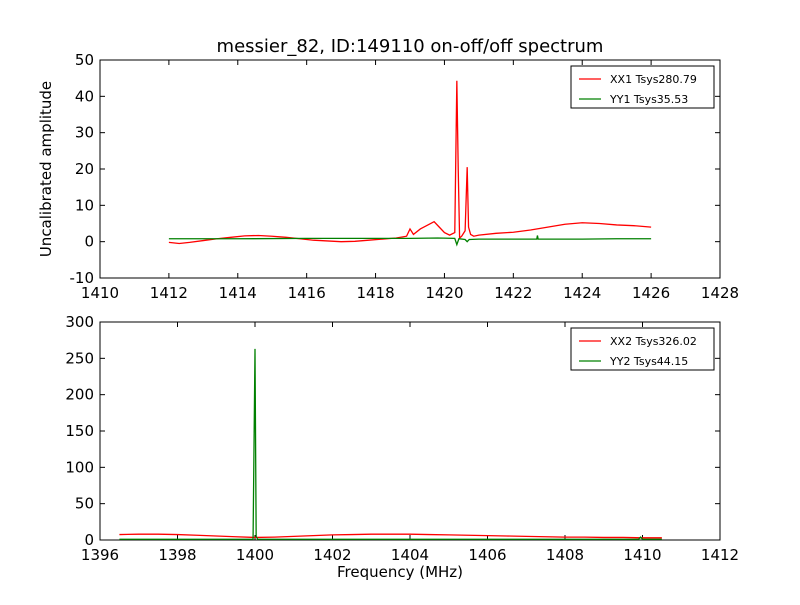 The width and height of the screenshot is (800, 605). What do you see at coordinates (582, 293) in the screenshot?
I see `x-tick-label: 1424` at bounding box center [582, 293].